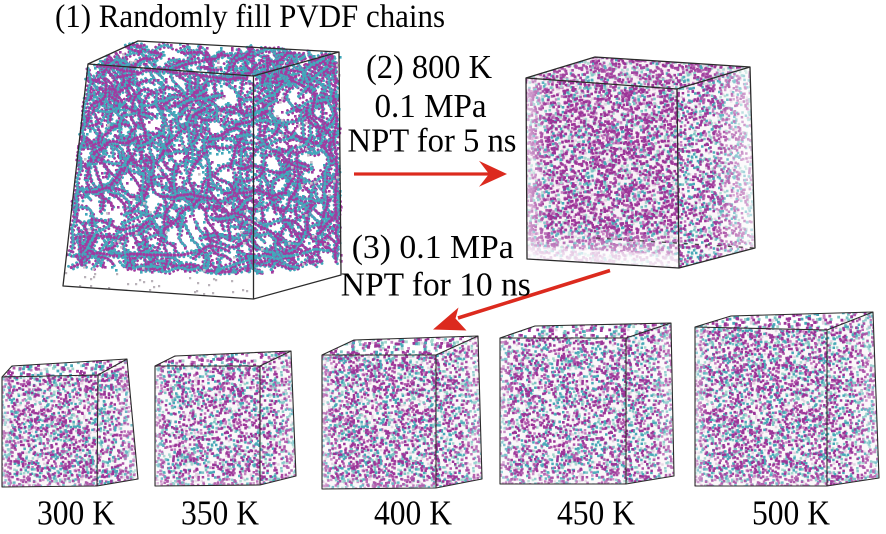 The width and height of the screenshot is (886, 534). What do you see at coordinates (76, 513) in the screenshot?
I see `svg-text: 300 K` at bounding box center [76, 513].